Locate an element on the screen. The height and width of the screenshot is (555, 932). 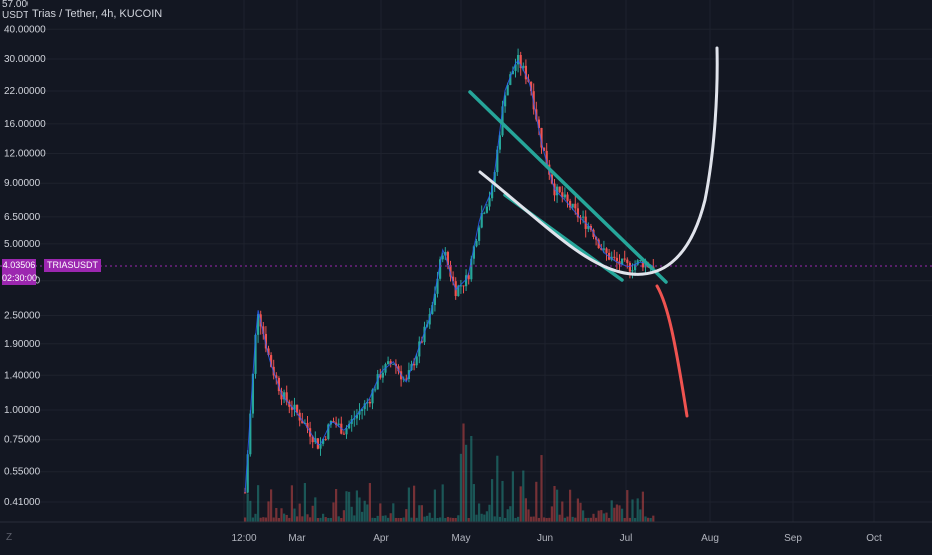
tradingview-logo-icon: Z is located at coordinates (9, 537).